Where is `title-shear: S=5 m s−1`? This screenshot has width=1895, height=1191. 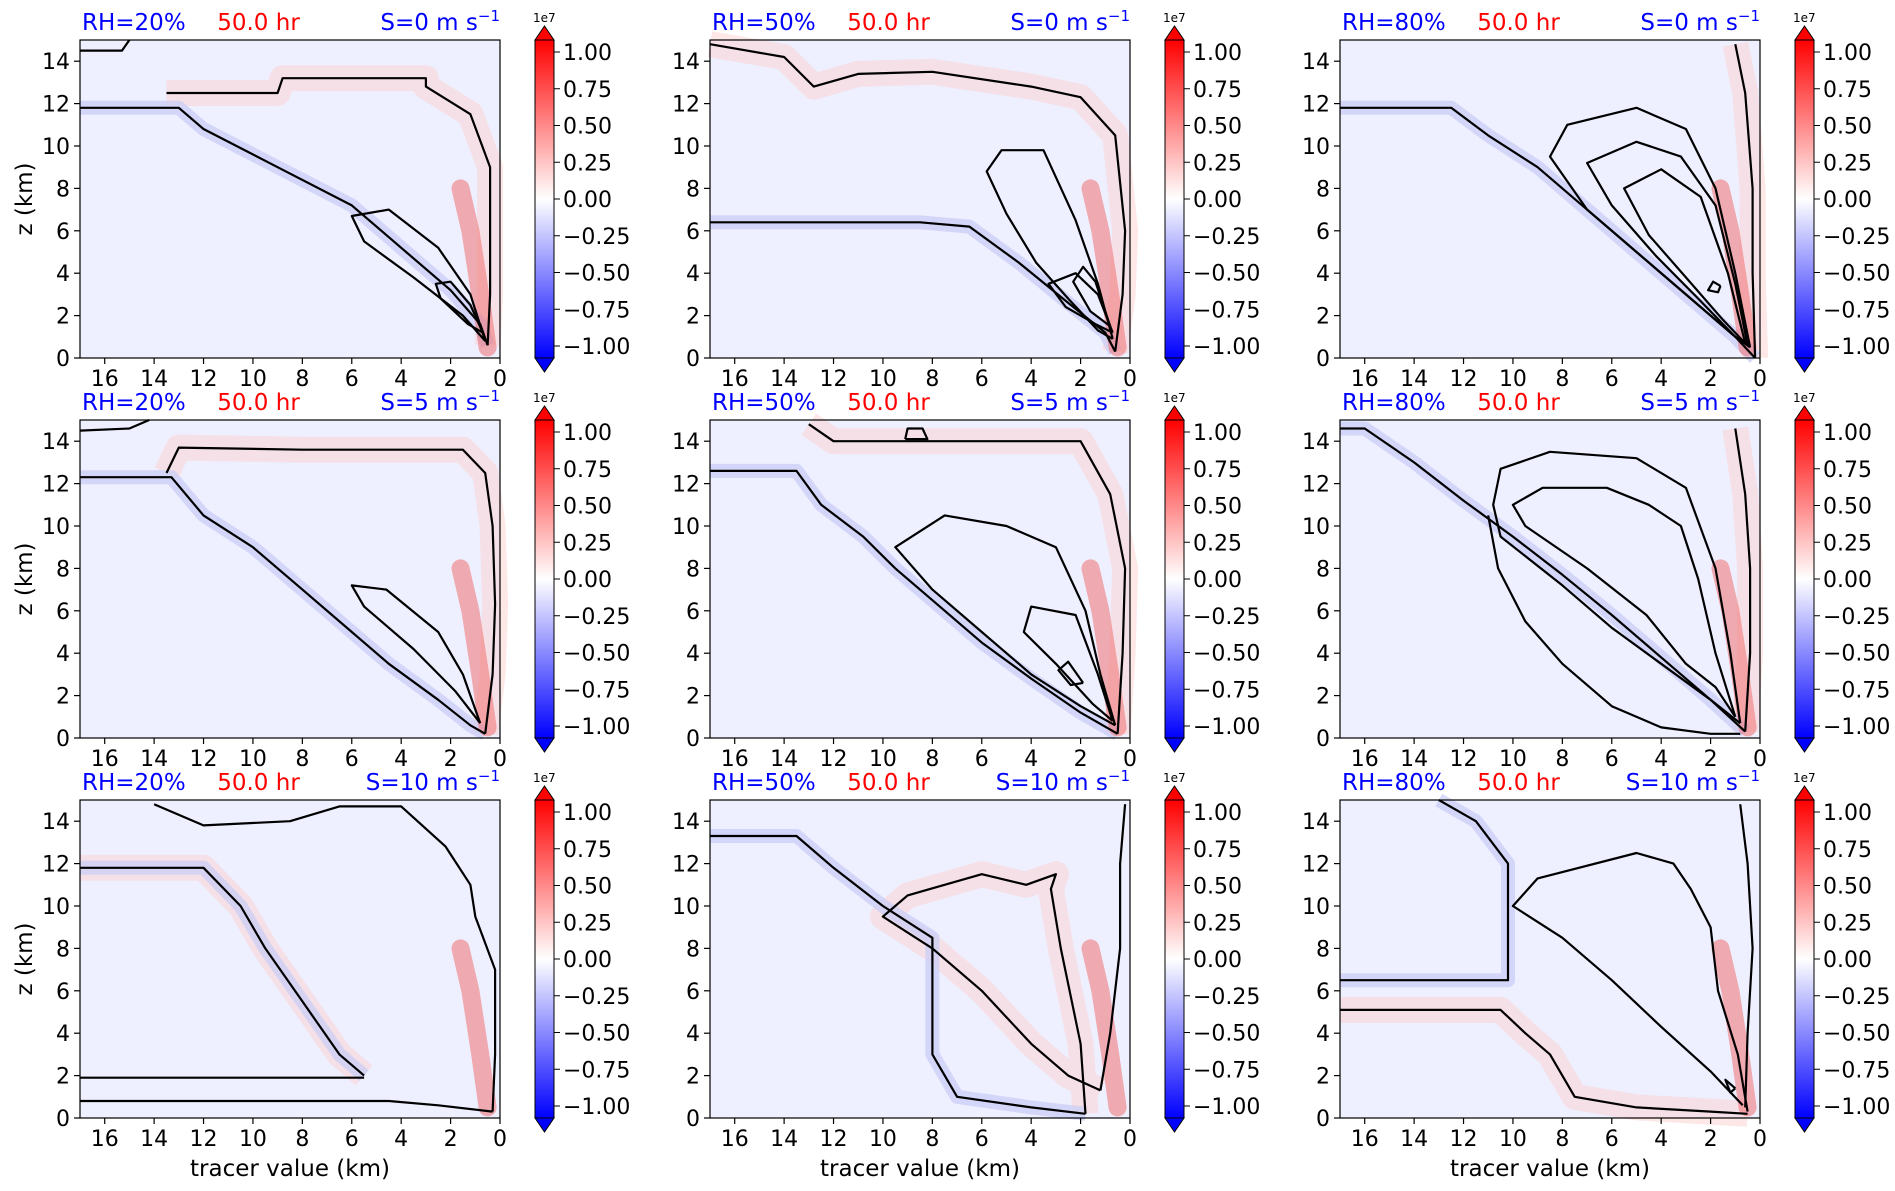
title-shear: S=5 m s−1 is located at coordinates (1700, 401).